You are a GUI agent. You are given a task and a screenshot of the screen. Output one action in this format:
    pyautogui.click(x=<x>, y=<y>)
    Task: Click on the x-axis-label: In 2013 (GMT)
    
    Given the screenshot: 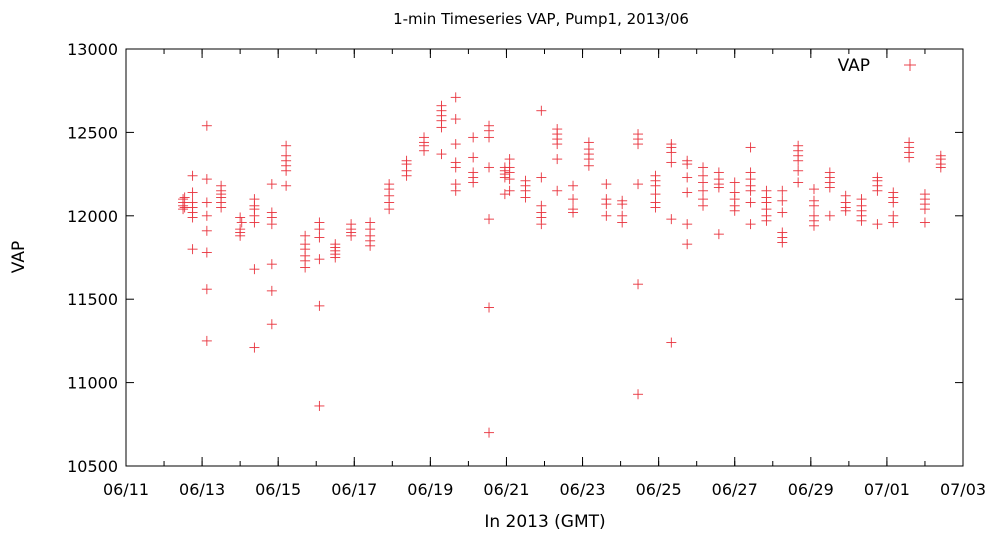 What is the action you would take?
    pyautogui.click(x=544, y=522)
    